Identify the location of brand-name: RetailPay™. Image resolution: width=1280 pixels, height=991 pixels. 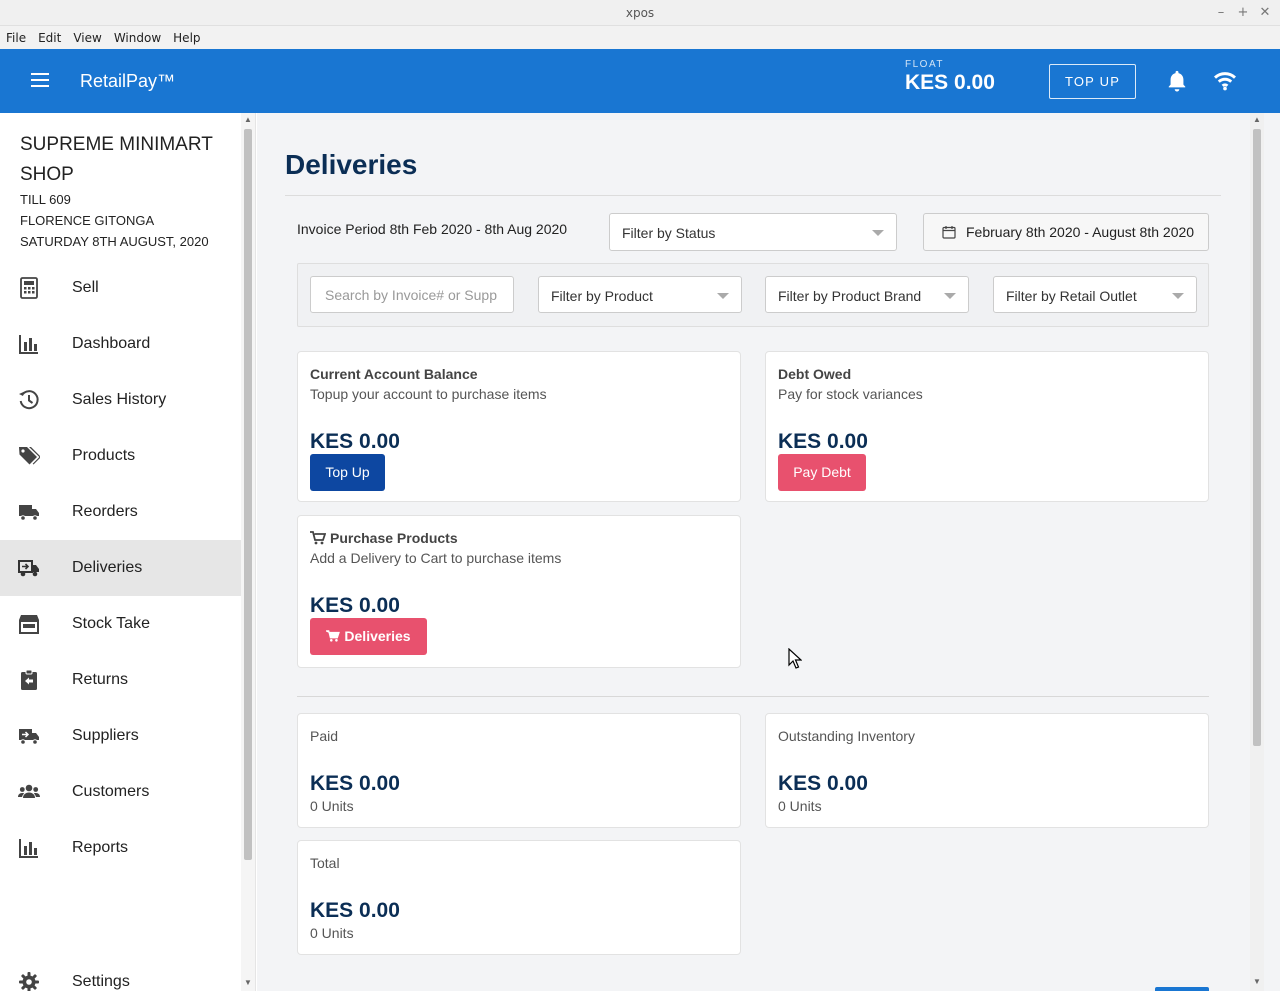
(128, 81).